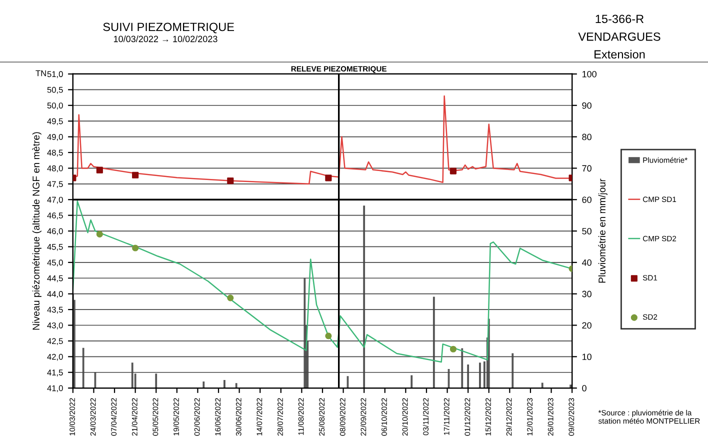 This screenshot has width=708, height=443. I want to click on y-tick-label: 41,0, so click(55, 388).